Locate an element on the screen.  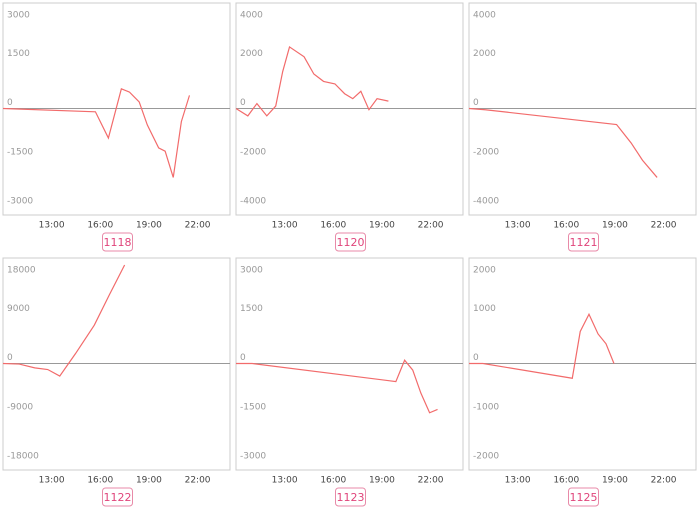
panel-title: 1125 is located at coordinates (584, 497).